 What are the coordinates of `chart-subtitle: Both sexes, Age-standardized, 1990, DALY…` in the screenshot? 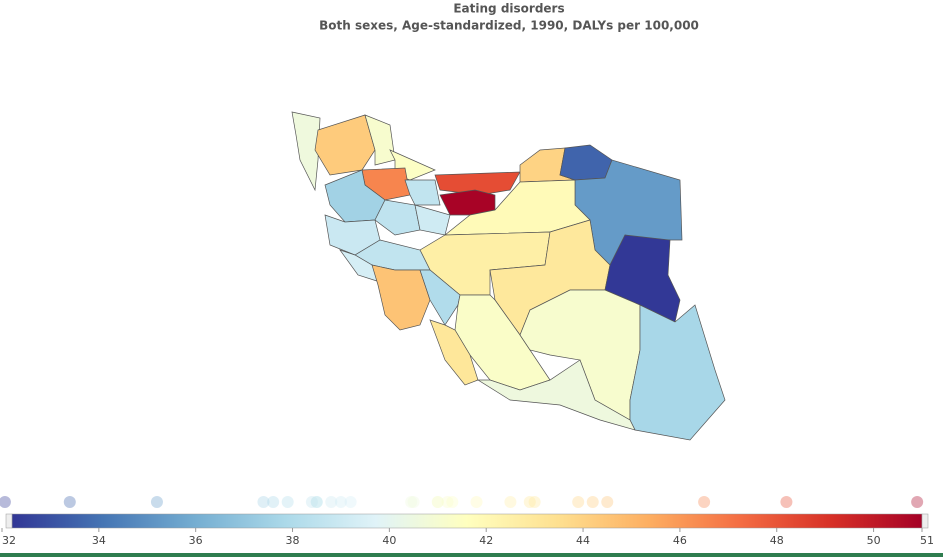 It's located at (509, 26).